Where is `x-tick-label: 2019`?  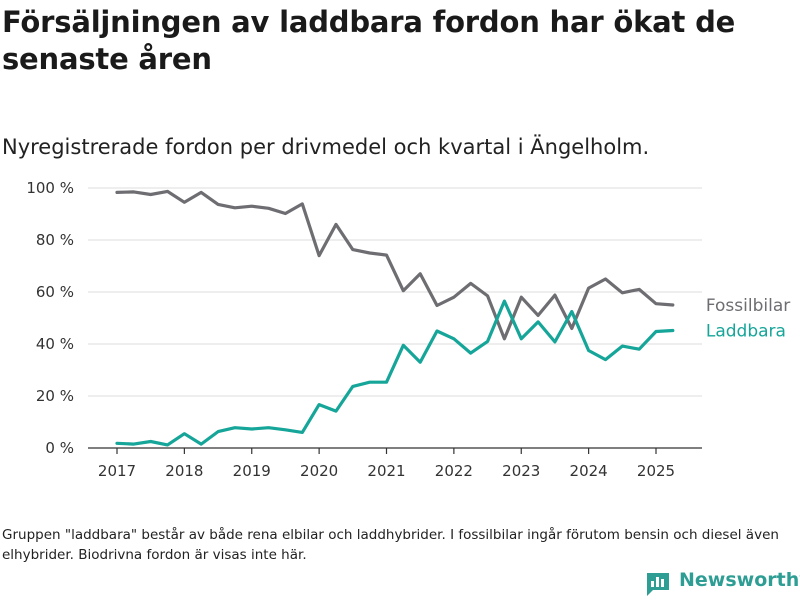
x-tick-label: 2019 is located at coordinates (252, 471).